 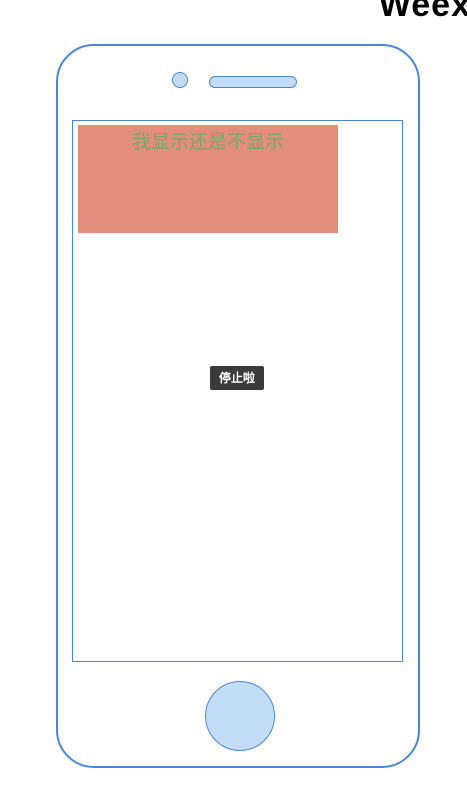 I want to click on speaker-icon, so click(x=253, y=82).